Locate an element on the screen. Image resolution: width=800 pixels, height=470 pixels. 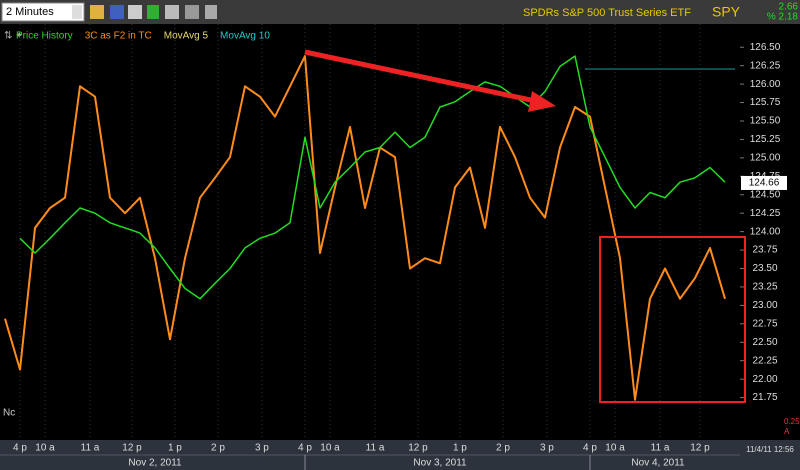
last-price-label: 124.66 is located at coordinates (764, 183).